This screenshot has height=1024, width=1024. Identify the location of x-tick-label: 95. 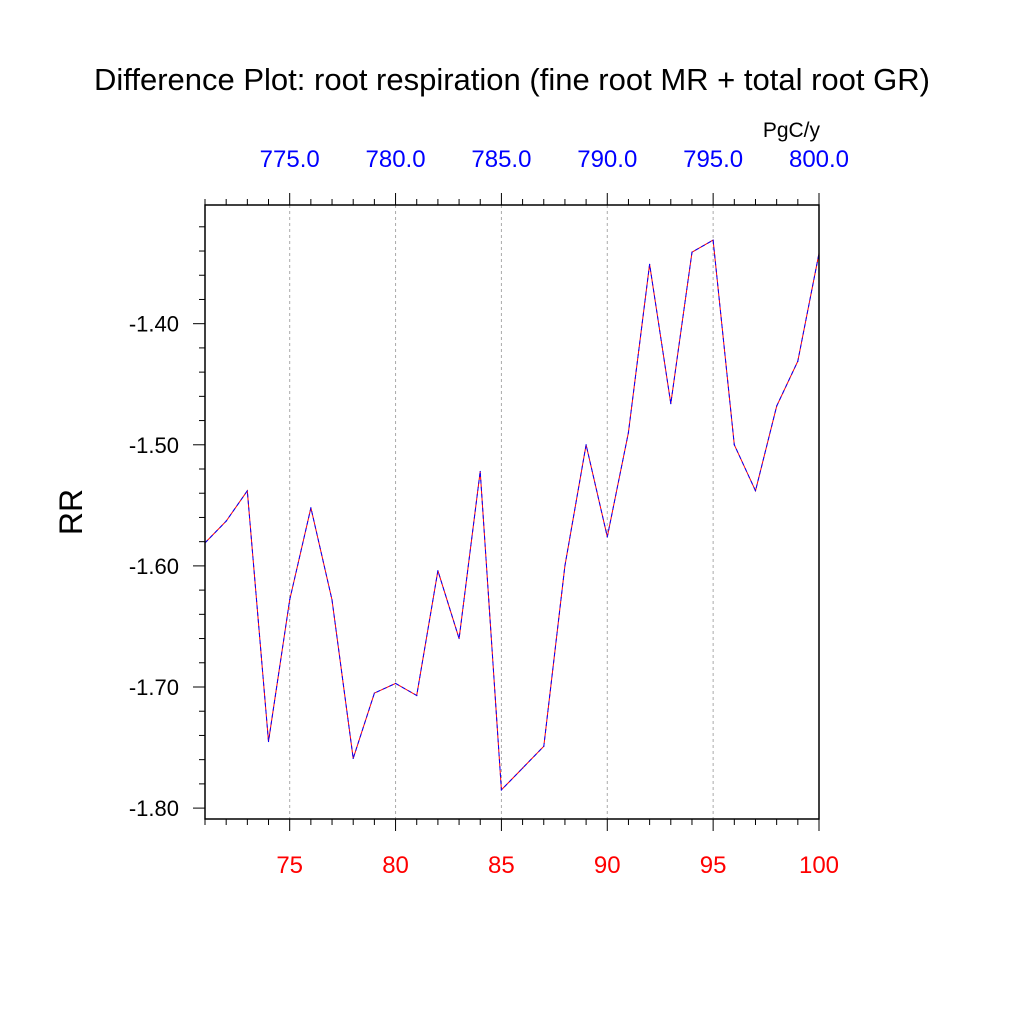
(713, 865).